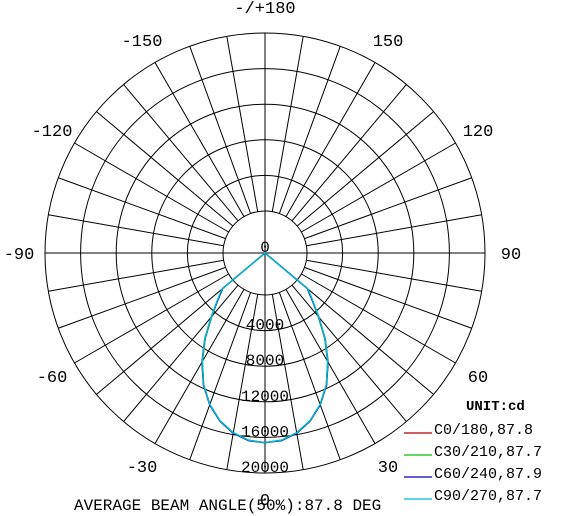  I want to click on radial-label: 0, so click(265, 248).